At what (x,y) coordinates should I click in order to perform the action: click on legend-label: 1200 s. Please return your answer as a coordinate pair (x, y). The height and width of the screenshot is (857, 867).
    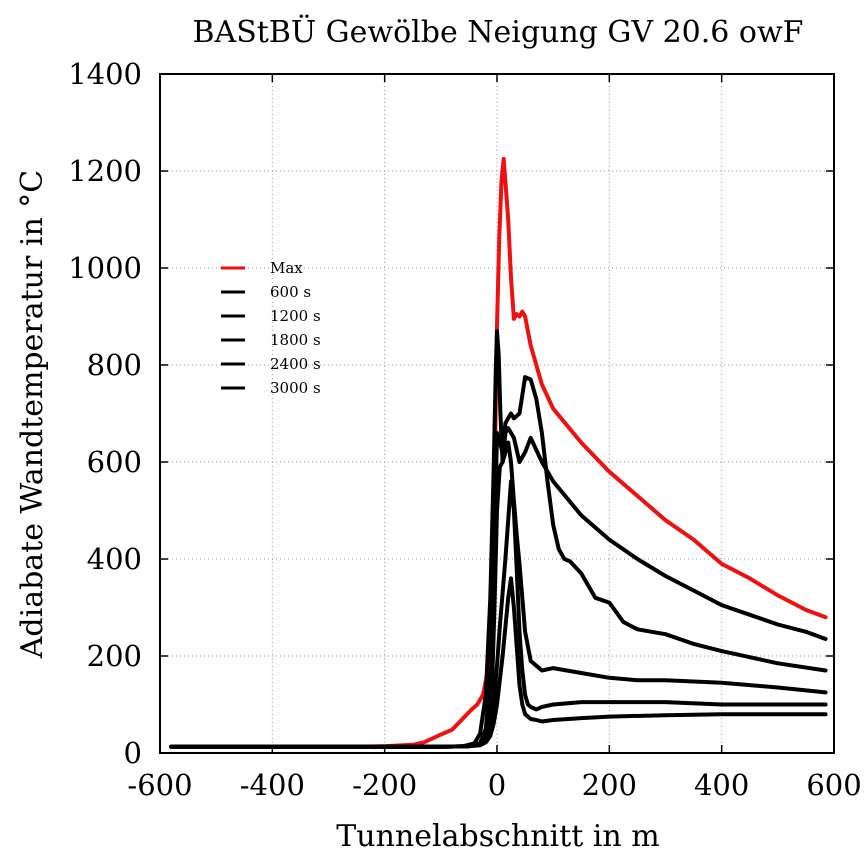
    Looking at the image, I should click on (295, 316).